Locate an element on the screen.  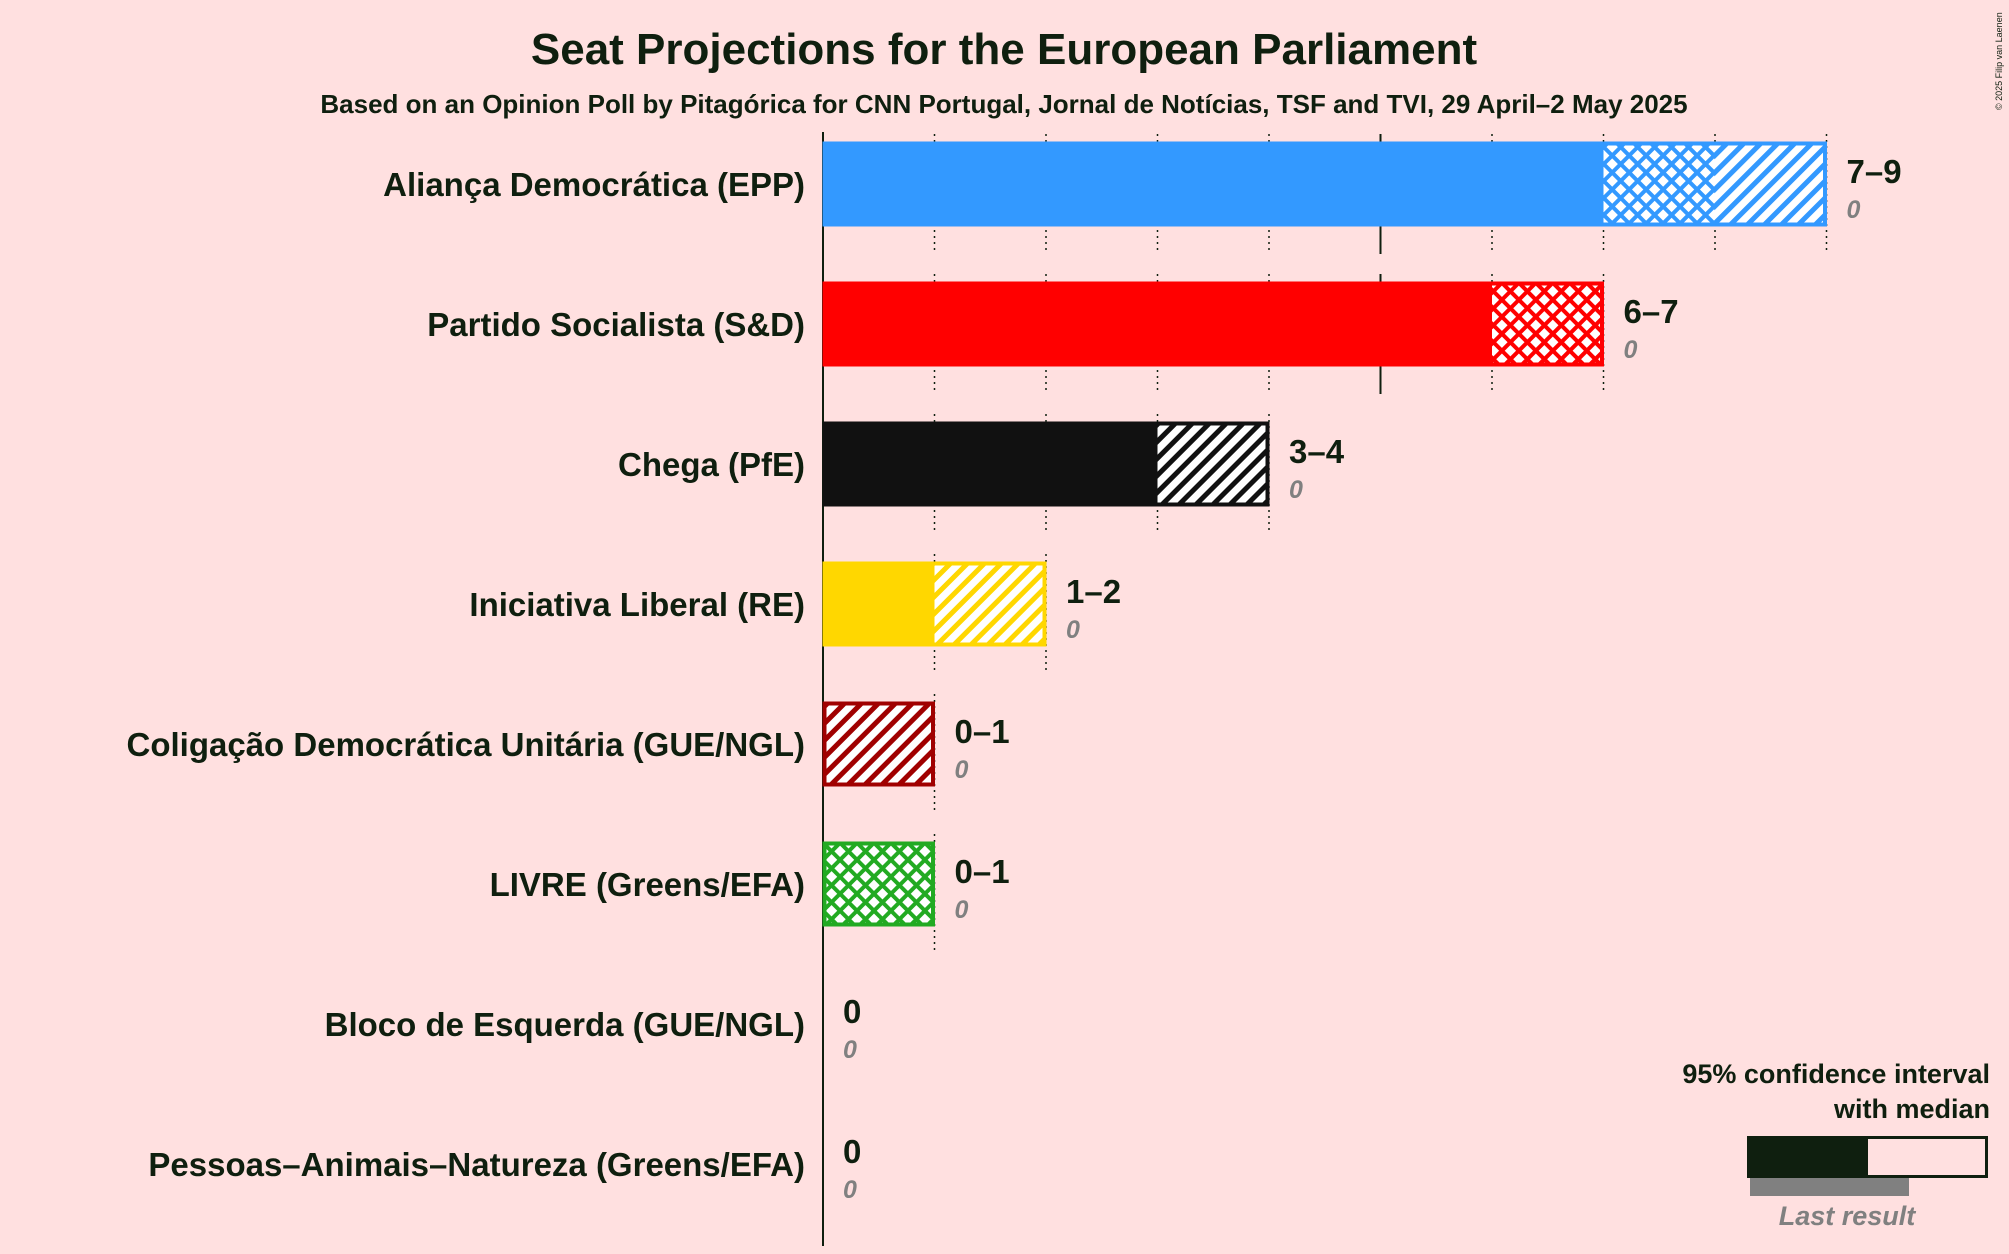
legend-swatch is located at coordinates (1867, 1166).